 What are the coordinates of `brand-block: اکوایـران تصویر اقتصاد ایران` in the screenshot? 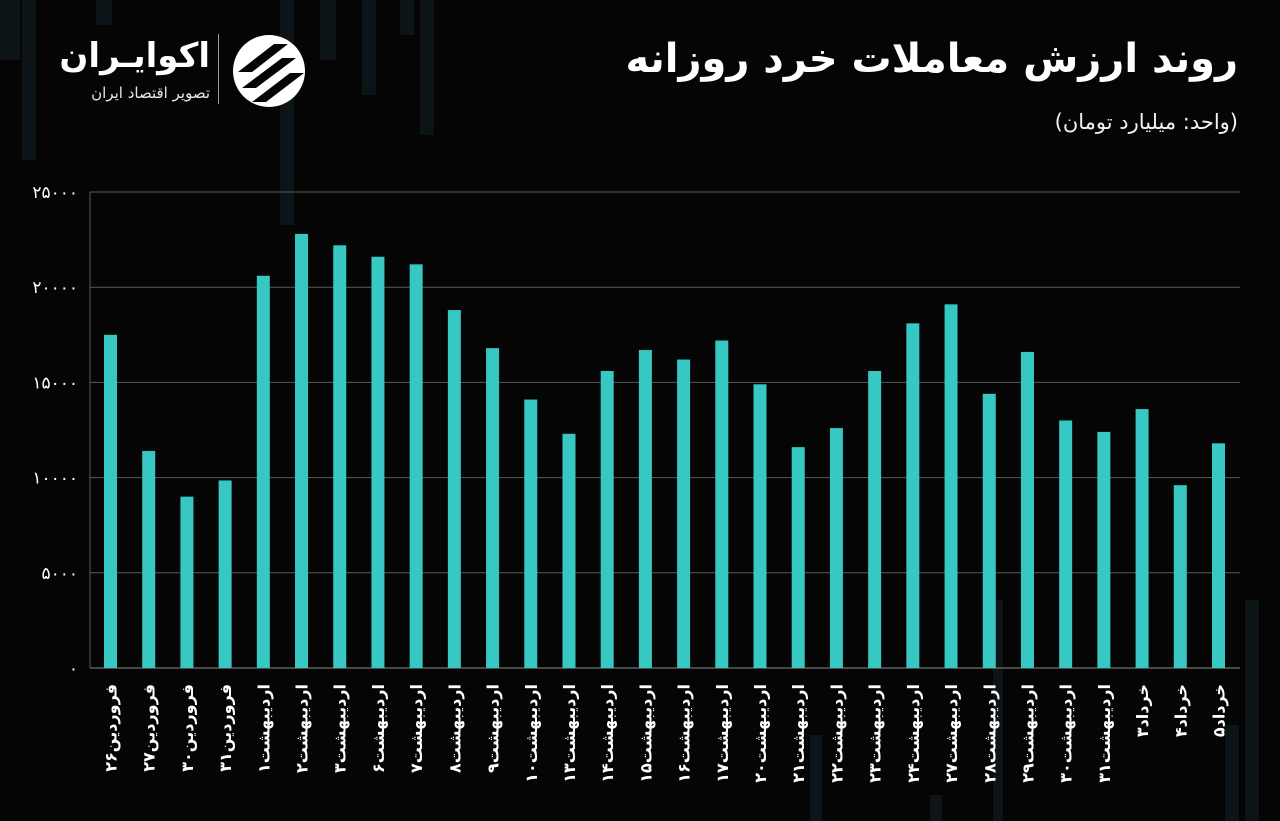 It's located at (185, 70).